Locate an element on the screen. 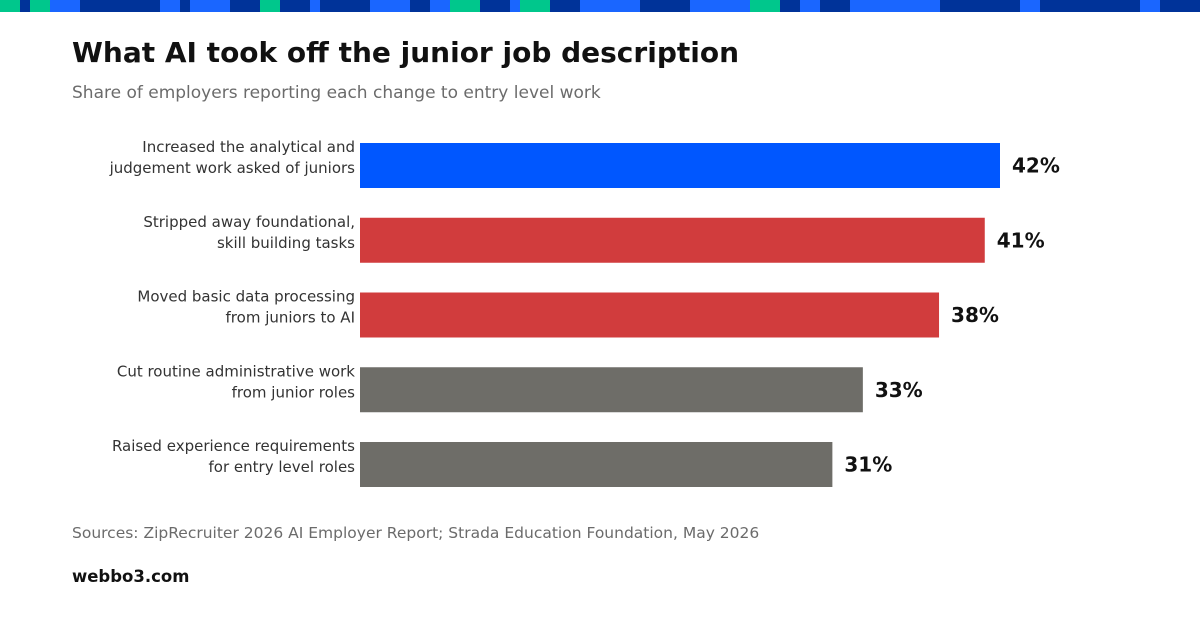  category-label-line: Cut routine administrative work is located at coordinates (236, 371).